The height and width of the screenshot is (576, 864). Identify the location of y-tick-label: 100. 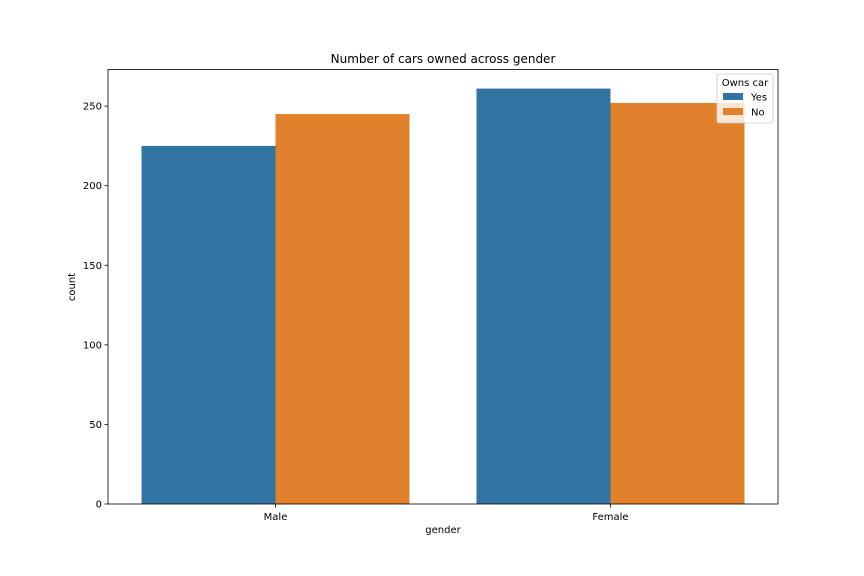
(92, 345).